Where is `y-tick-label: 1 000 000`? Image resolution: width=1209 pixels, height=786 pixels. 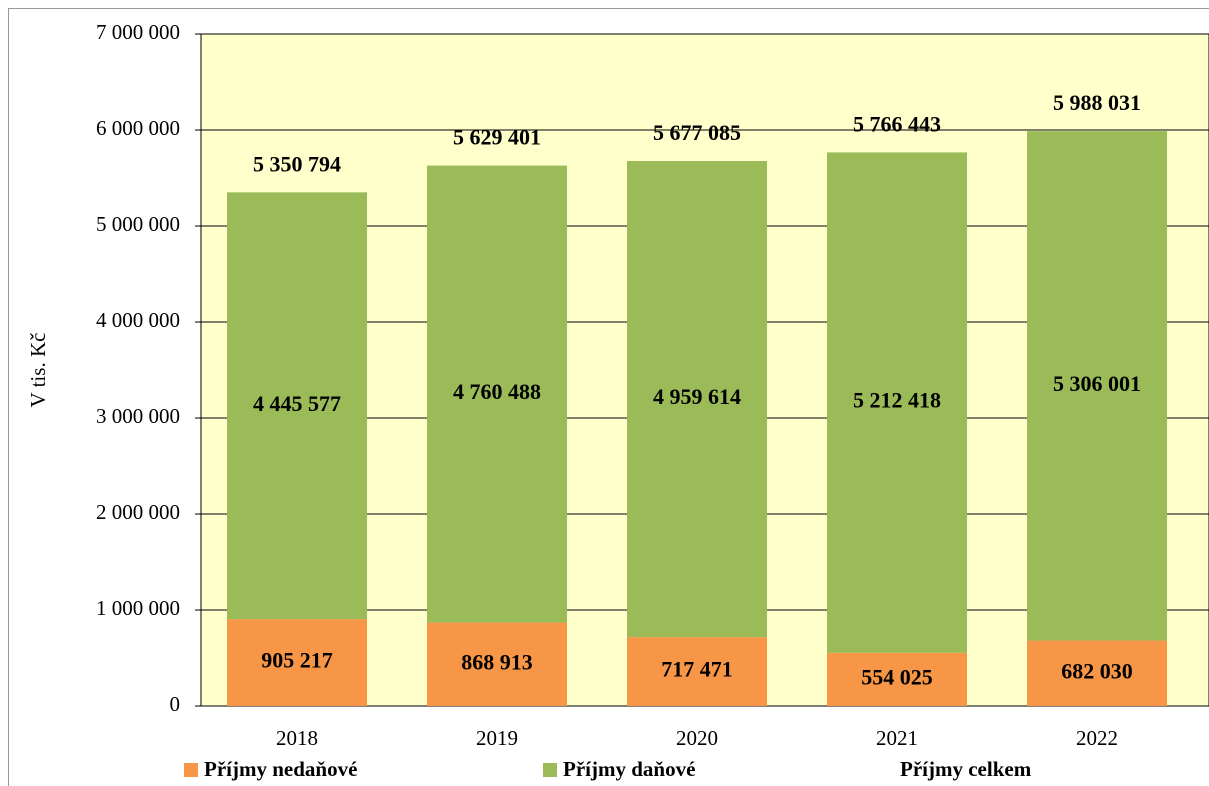 y-tick-label: 1 000 000 is located at coordinates (138, 608).